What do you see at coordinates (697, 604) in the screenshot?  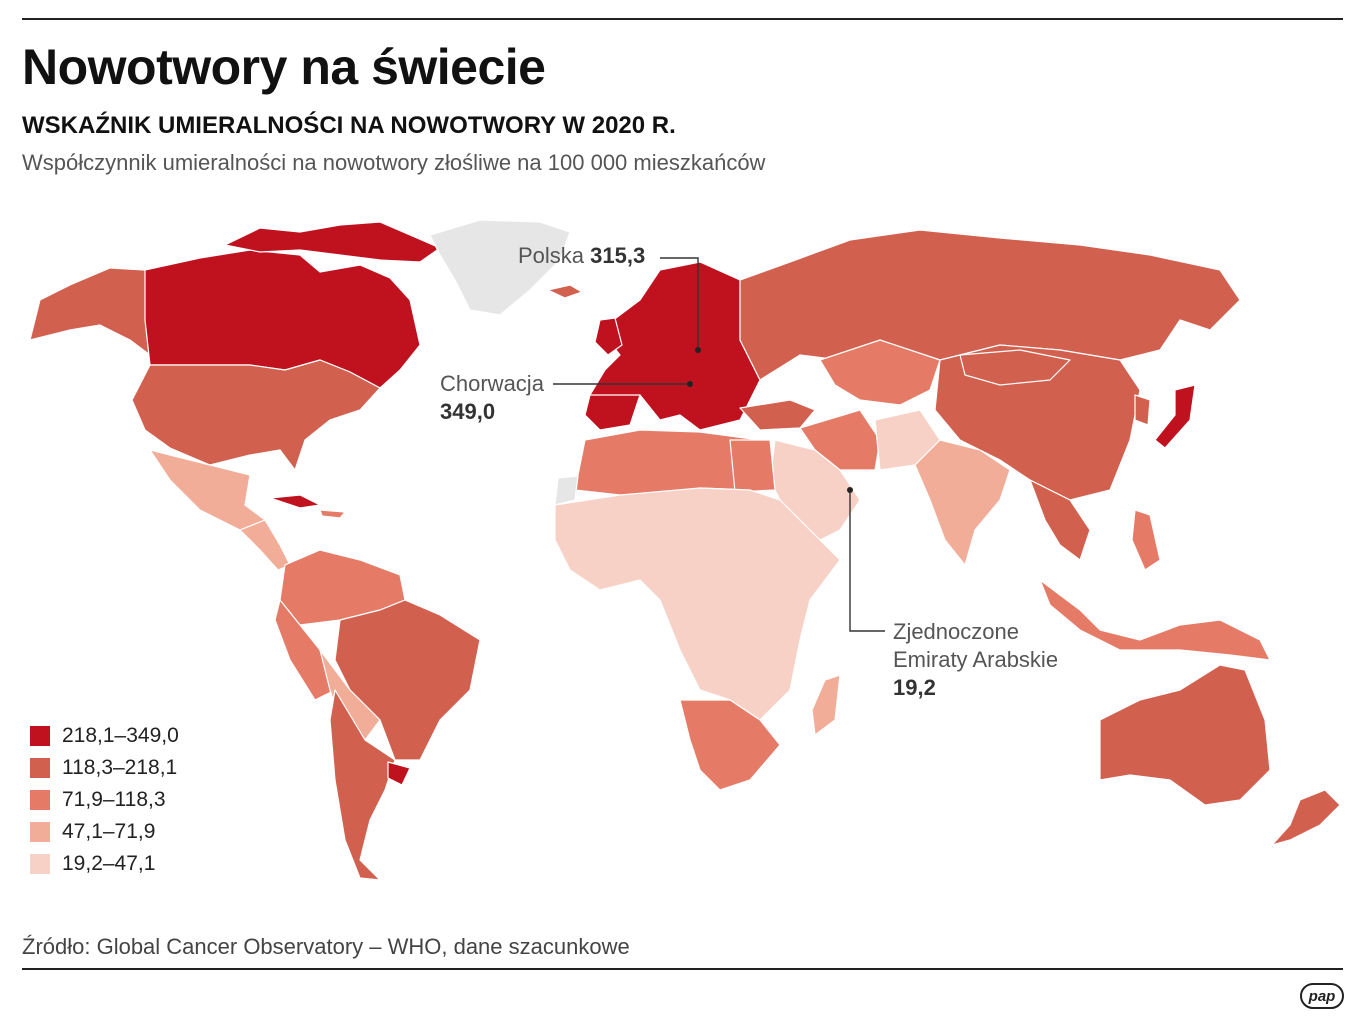 I see `region-sub-saharan-africa` at bounding box center [697, 604].